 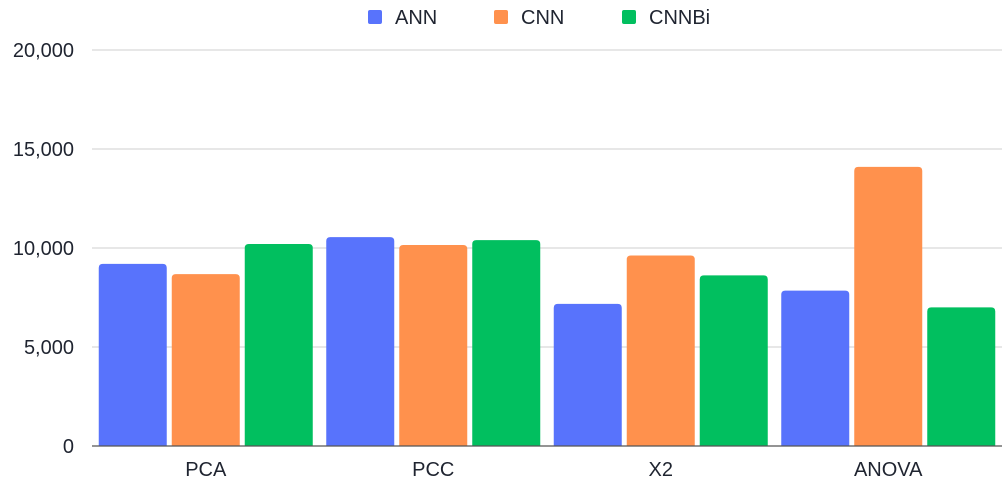 I want to click on y-tick-label: 15,000, so click(x=43, y=150).